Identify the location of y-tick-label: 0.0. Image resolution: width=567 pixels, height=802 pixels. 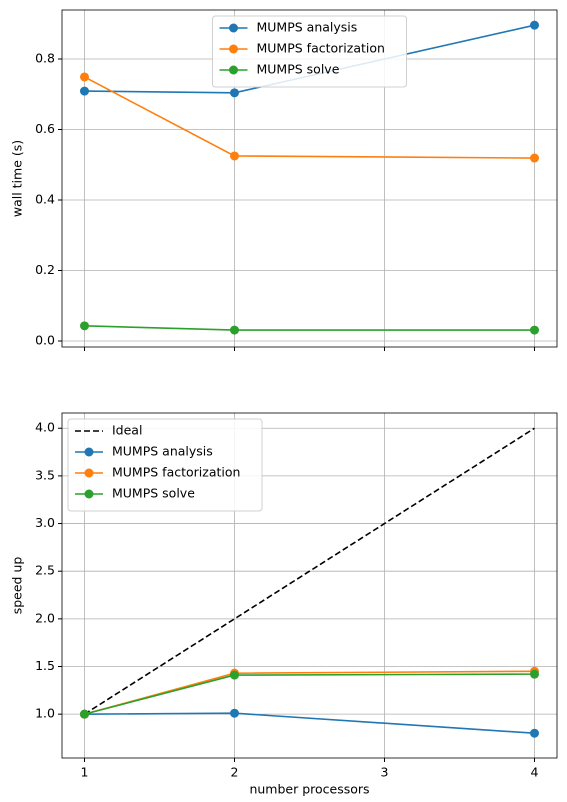
(45, 340).